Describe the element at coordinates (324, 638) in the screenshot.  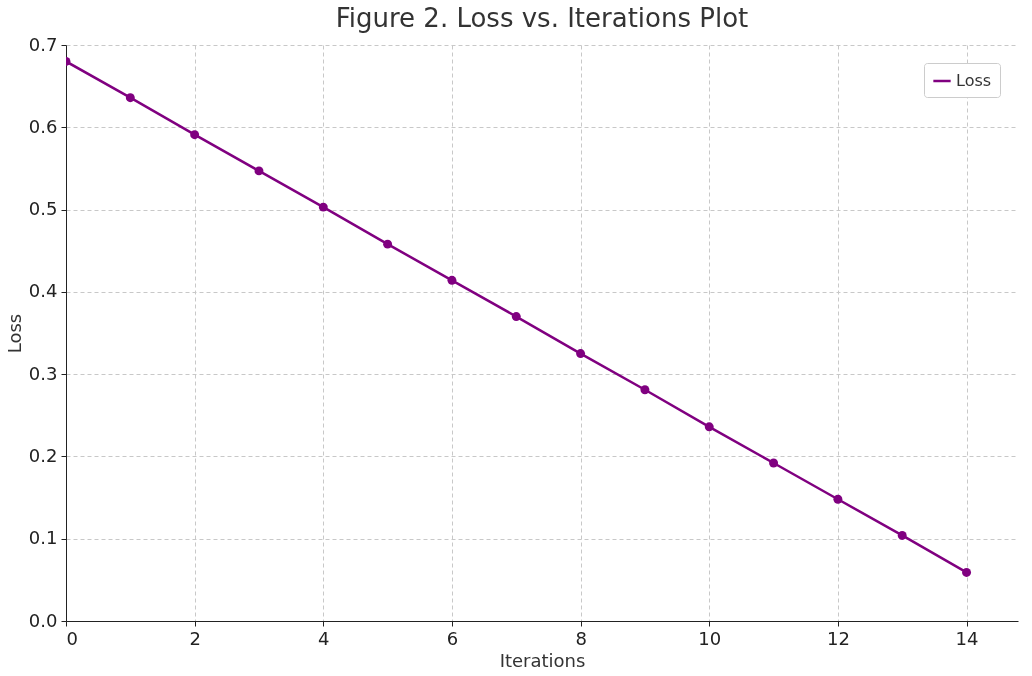
I see `x-tick-label: 4` at that location.